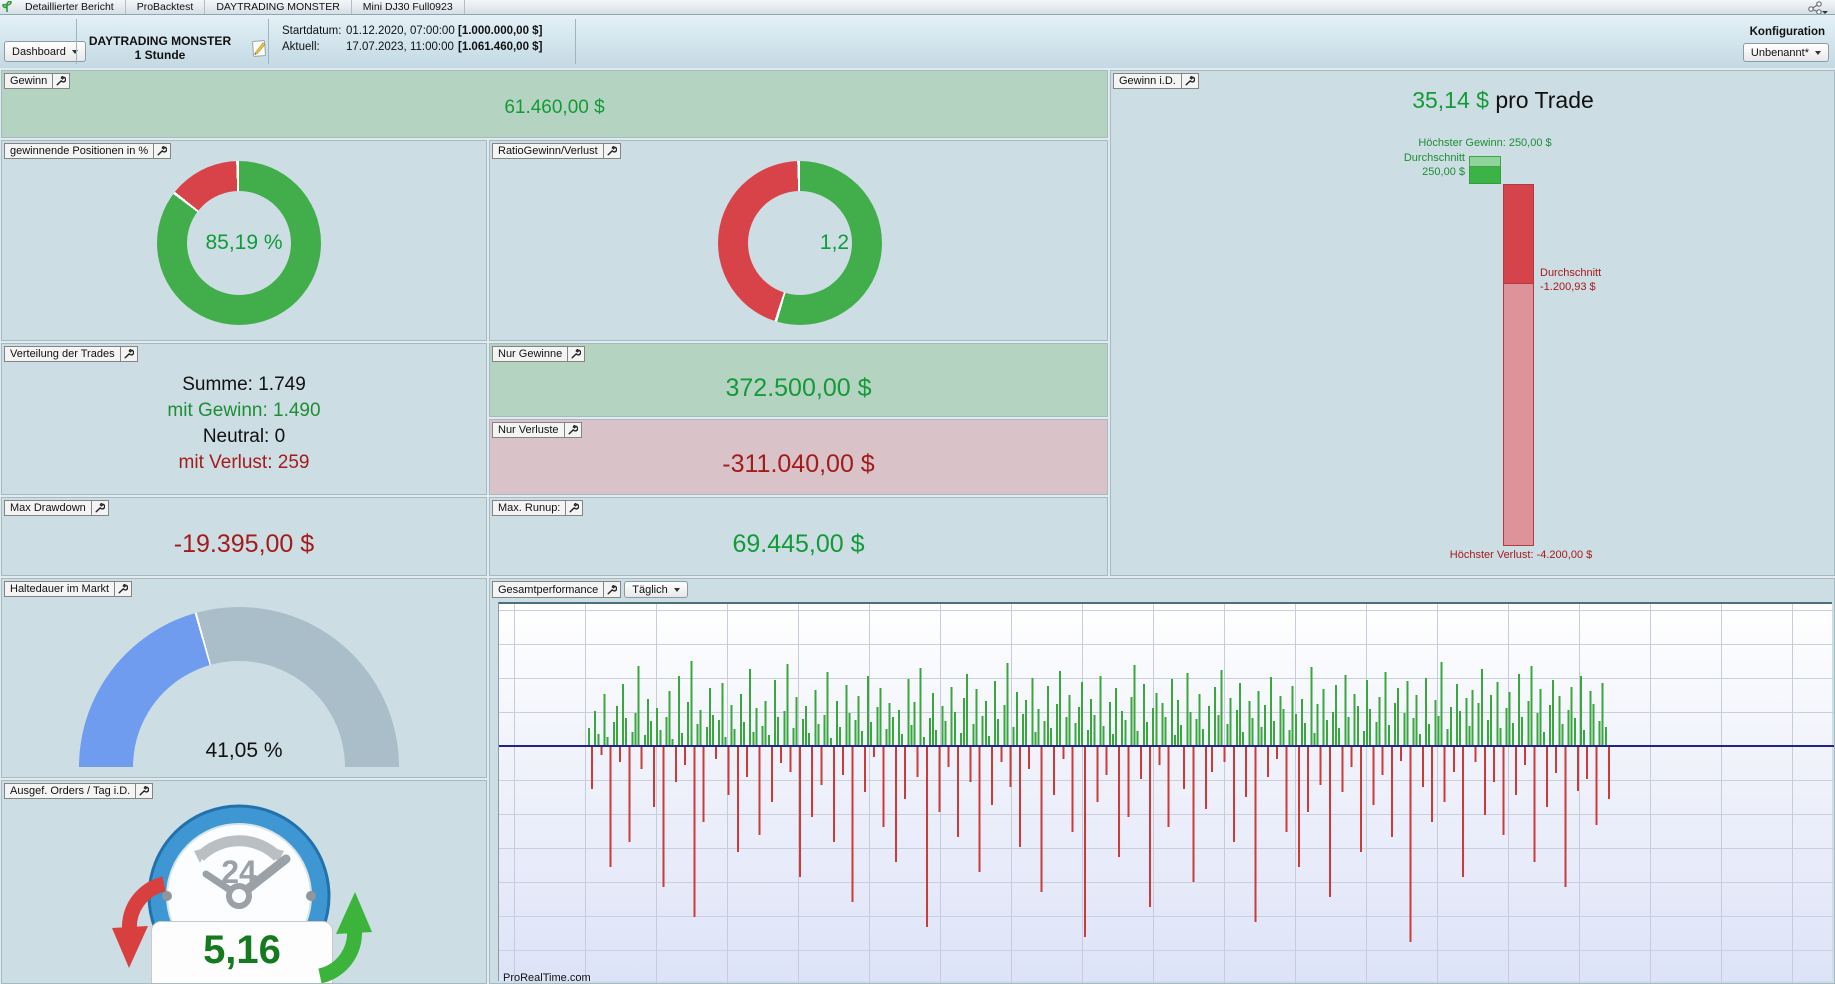  I want to click on panel-nur-gewinne-label: Nur Gewinne, so click(530, 354).